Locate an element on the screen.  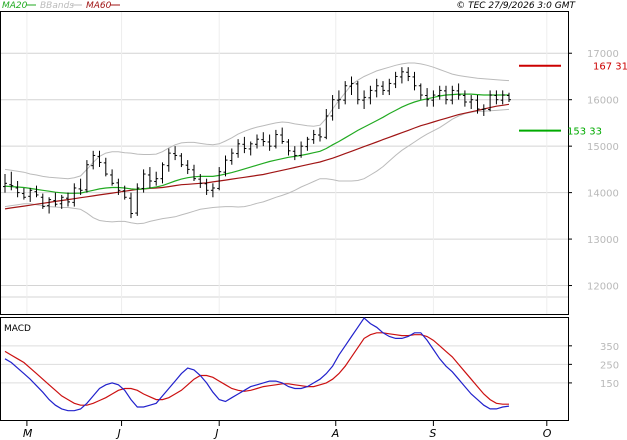
price-tick-label: 12000 is located at coordinates (603, 287).